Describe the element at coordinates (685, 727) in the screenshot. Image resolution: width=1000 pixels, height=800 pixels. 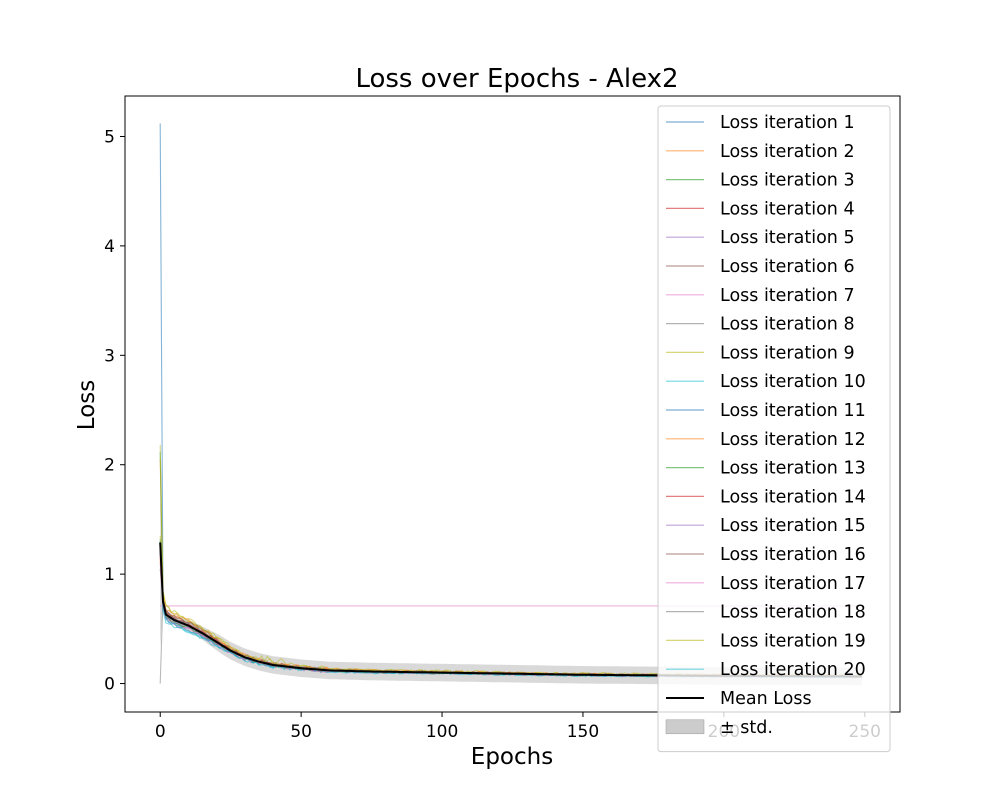
I see `legend-swatch-std` at that location.